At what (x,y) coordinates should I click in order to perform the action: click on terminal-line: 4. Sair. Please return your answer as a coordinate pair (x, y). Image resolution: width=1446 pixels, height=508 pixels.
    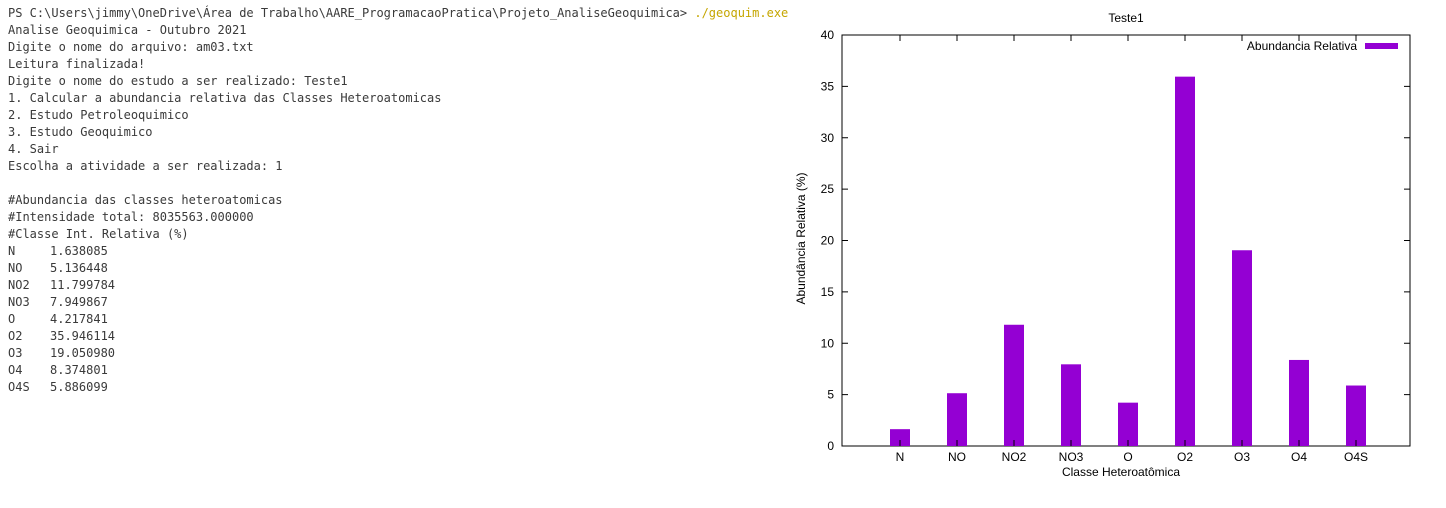
    Looking at the image, I should click on (33, 149).